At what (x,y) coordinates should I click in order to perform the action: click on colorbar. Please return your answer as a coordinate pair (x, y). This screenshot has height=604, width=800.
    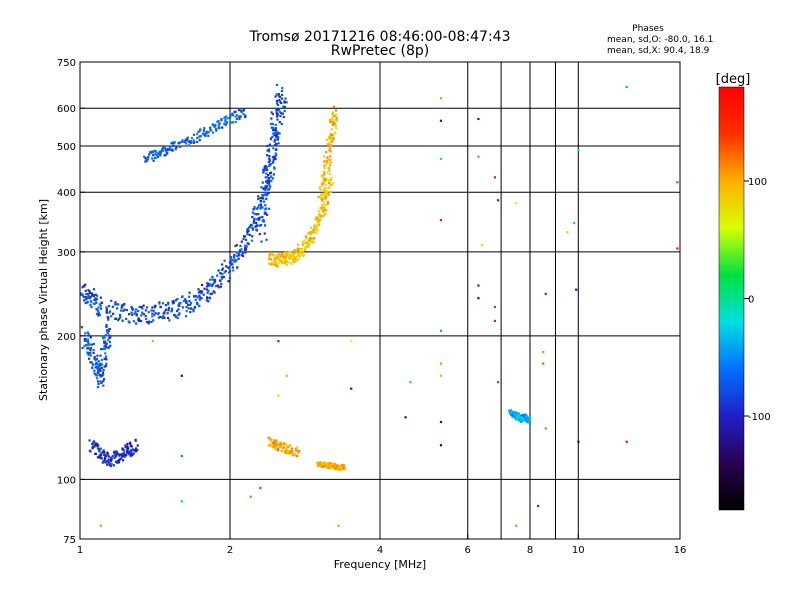
    Looking at the image, I should click on (731, 298).